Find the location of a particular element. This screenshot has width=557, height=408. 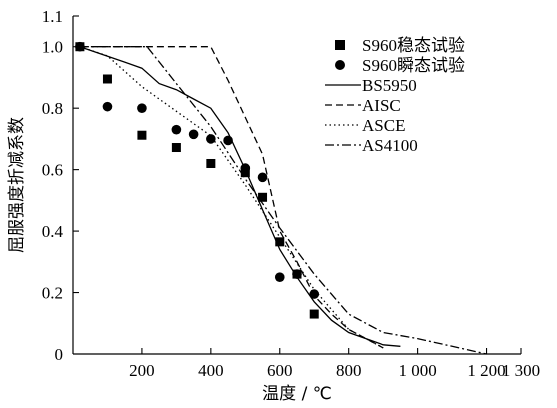

y-tick-label: 0.8 is located at coordinates (52, 108).